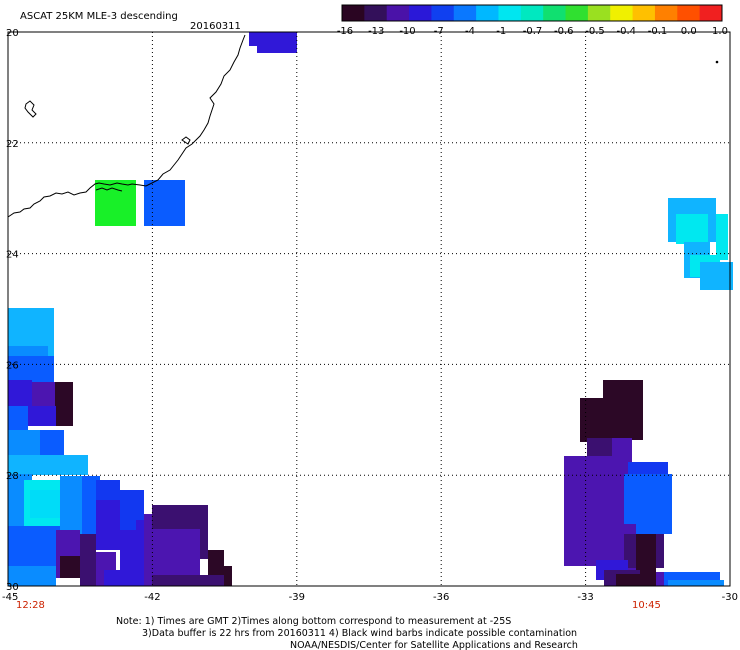 Image resolution: width=740 pixels, height=650 pixels. Describe the element at coordinates (297, 597) in the screenshot. I see `longitude-label: -39` at that location.